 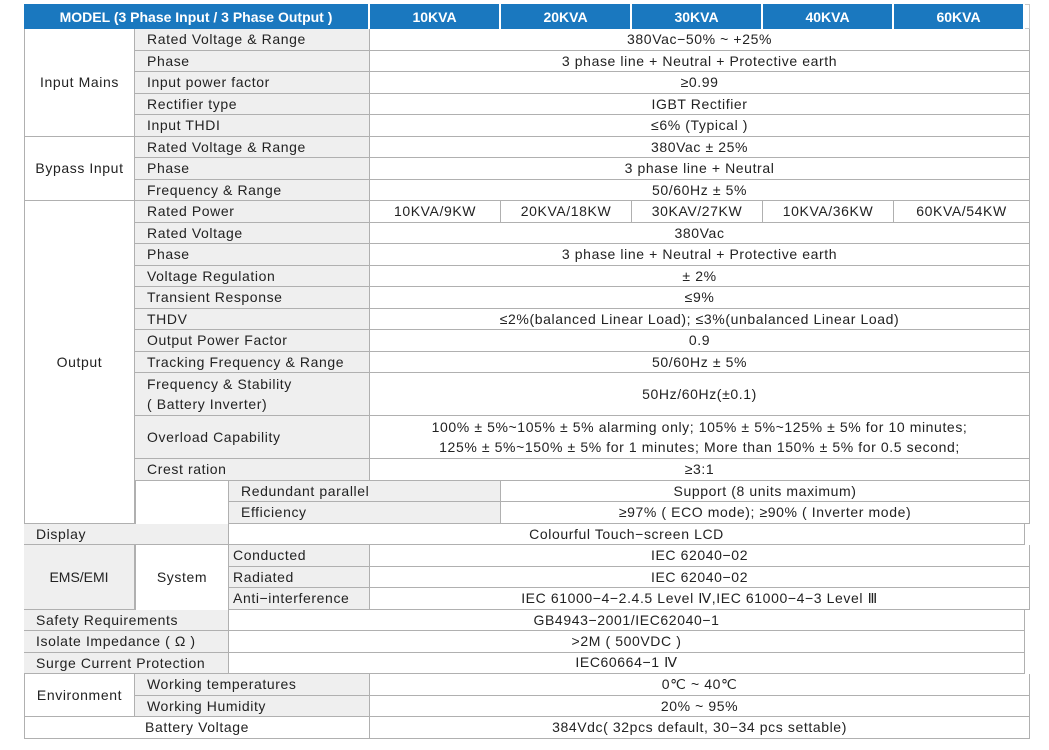 What do you see at coordinates (700, 298) in the screenshot?
I see `row-value: ≤9%` at bounding box center [700, 298].